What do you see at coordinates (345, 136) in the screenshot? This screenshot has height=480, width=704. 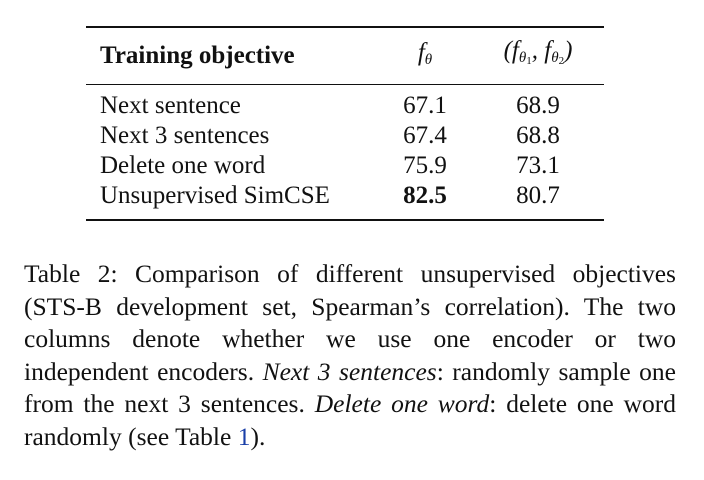 I see `table-row: Next 3 sentences 67.4 68.8` at bounding box center [345, 136].